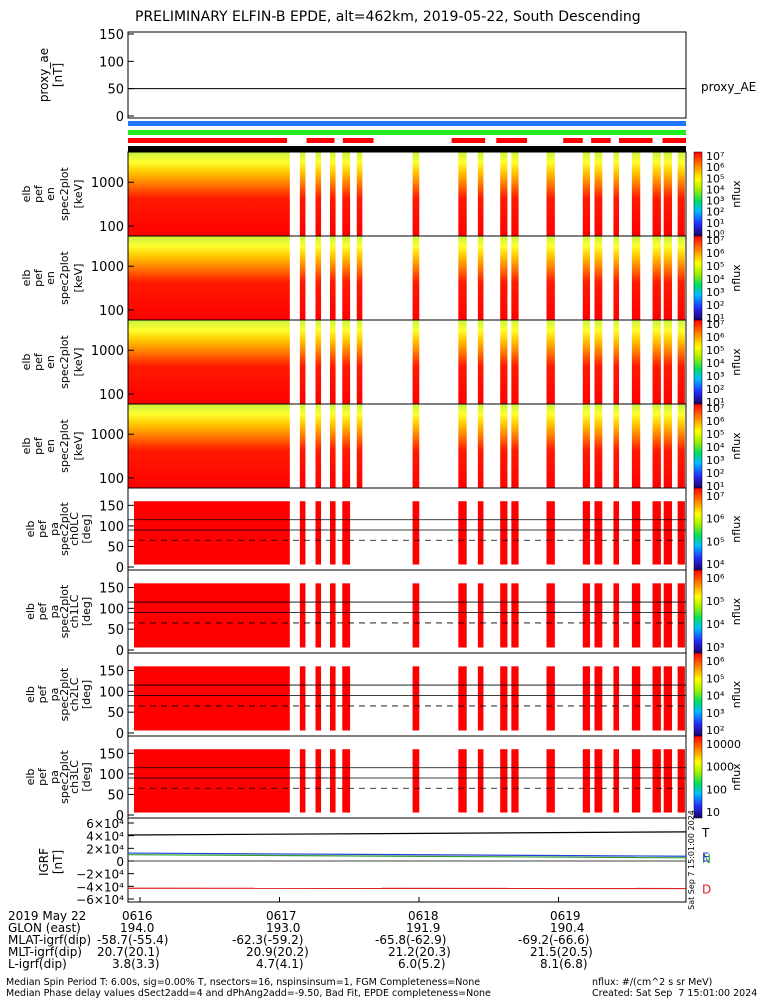 This screenshot has height=1000, width=775. What do you see at coordinates (706, 890) in the screenshot?
I see `igrf-series-label-D: D` at bounding box center [706, 890].